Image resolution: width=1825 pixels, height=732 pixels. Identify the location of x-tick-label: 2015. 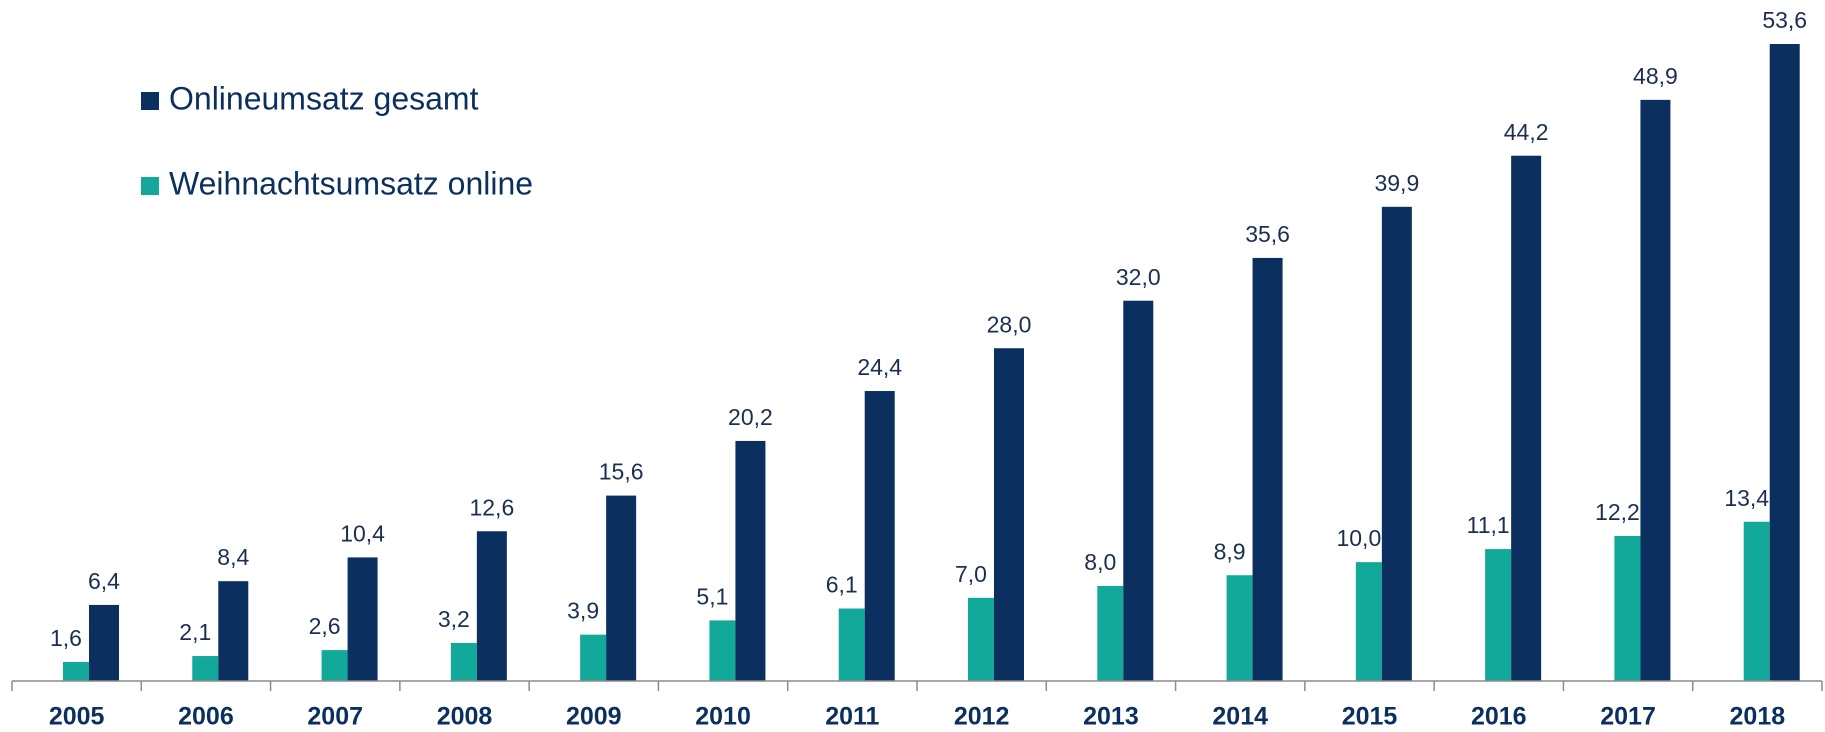
(1370, 717).